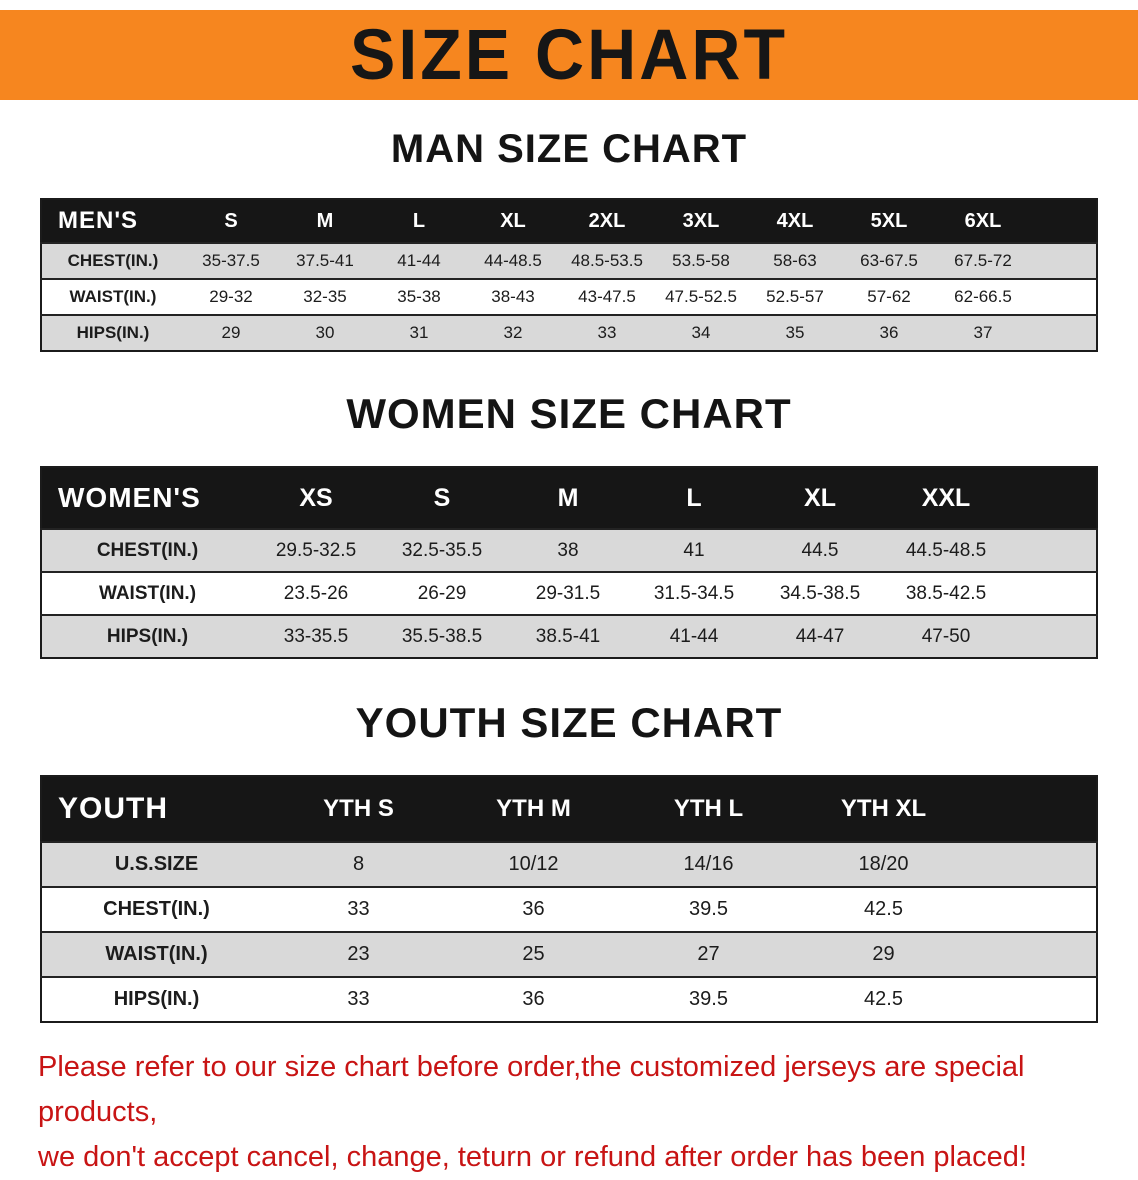 Image resolution: width=1138 pixels, height=1180 pixels. Describe the element at coordinates (568, 636) in the screenshot. I see `size-value-cell: 38.5-41` at that location.